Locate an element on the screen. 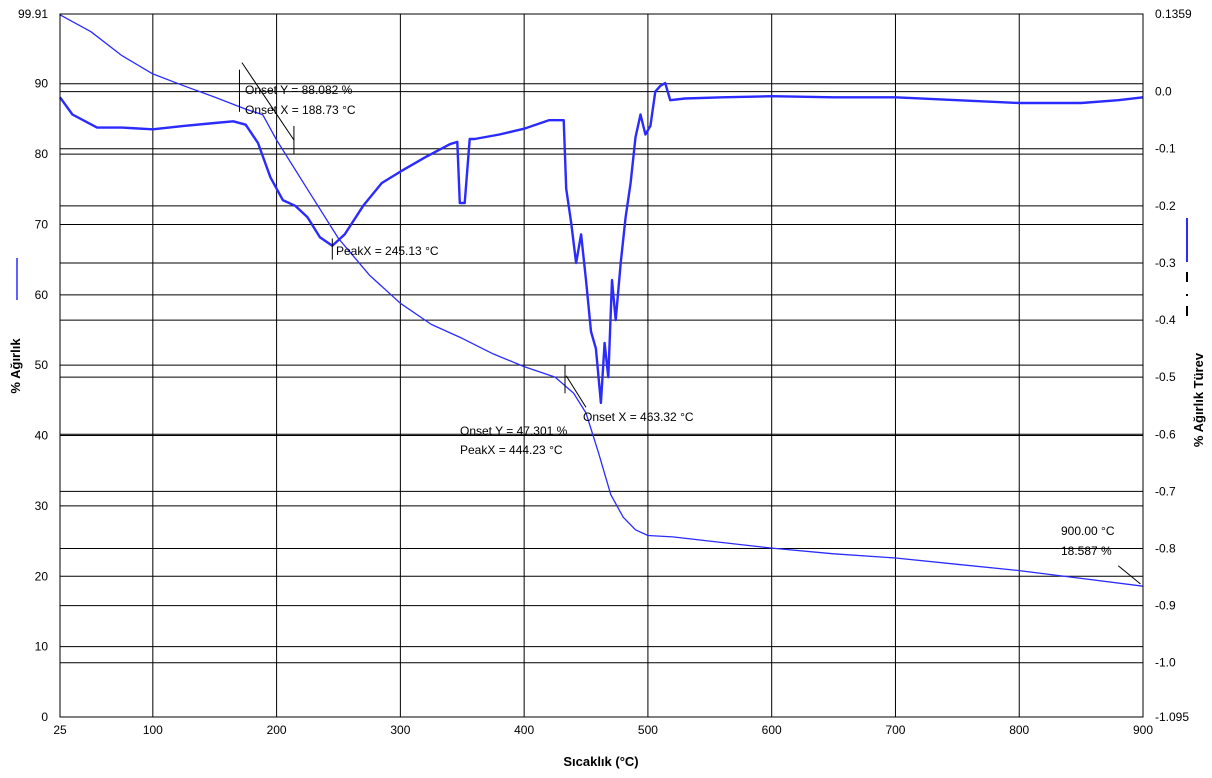 The image size is (1212, 778). x-tick-label: 100 is located at coordinates (153, 730).